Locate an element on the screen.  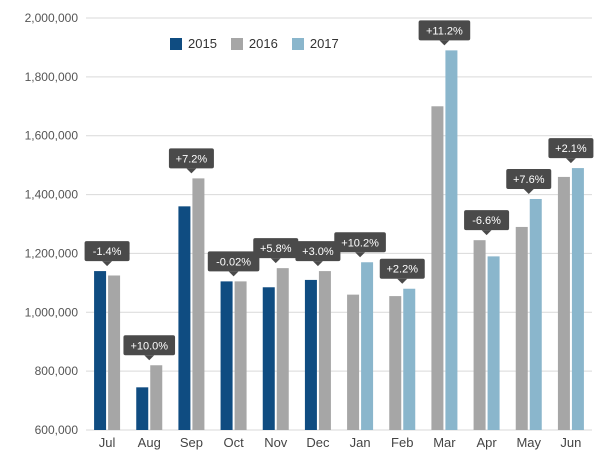
legend-swatch-2017 is located at coordinates (297, 43).